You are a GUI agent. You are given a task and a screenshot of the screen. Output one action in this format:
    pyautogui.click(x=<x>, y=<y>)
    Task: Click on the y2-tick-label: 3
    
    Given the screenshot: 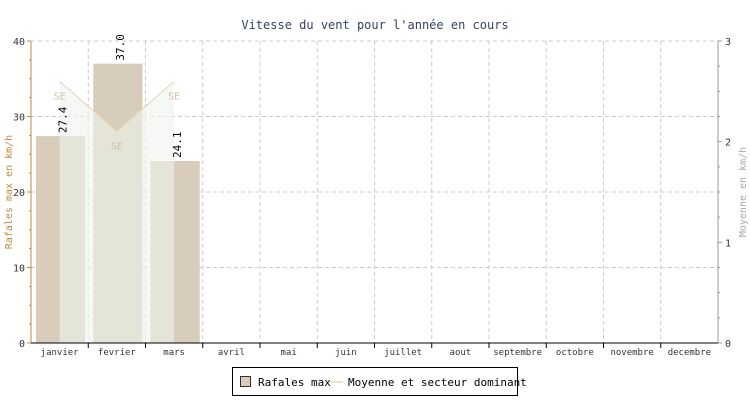 What is the action you would take?
    pyautogui.click(x=728, y=42)
    